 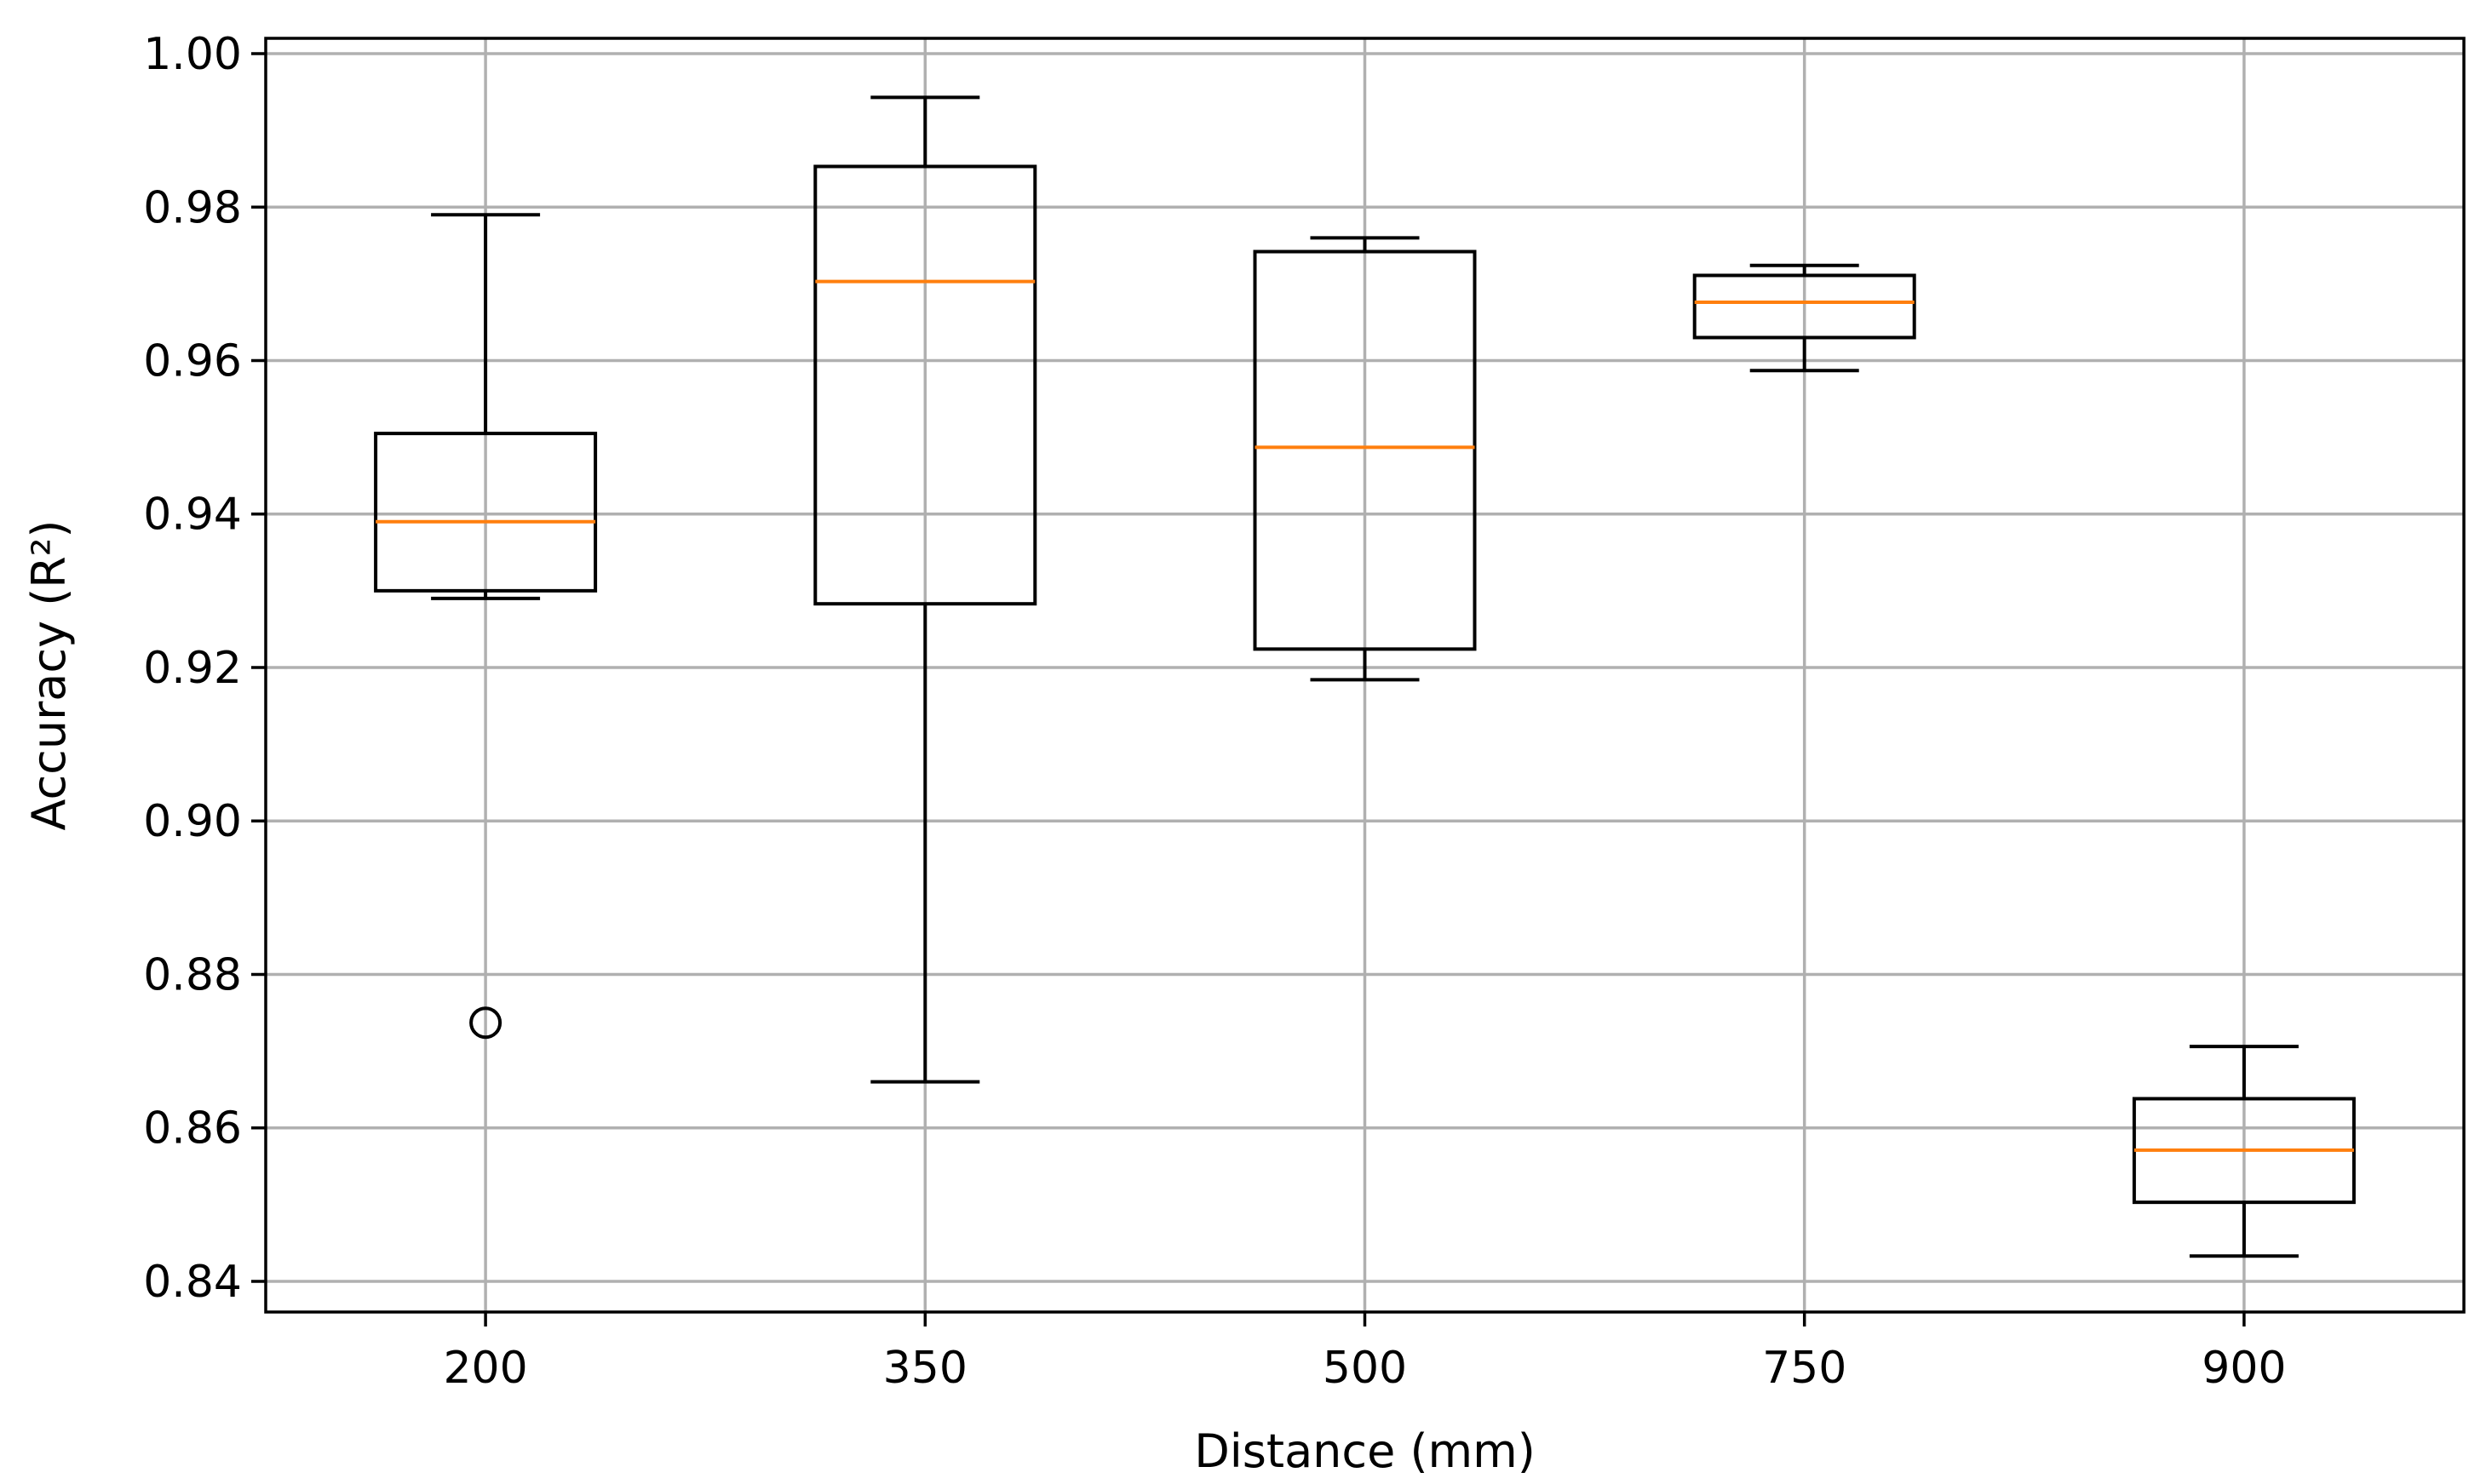 What do you see at coordinates (192, 821) in the screenshot?
I see `y-tick-label: 0.90` at bounding box center [192, 821].